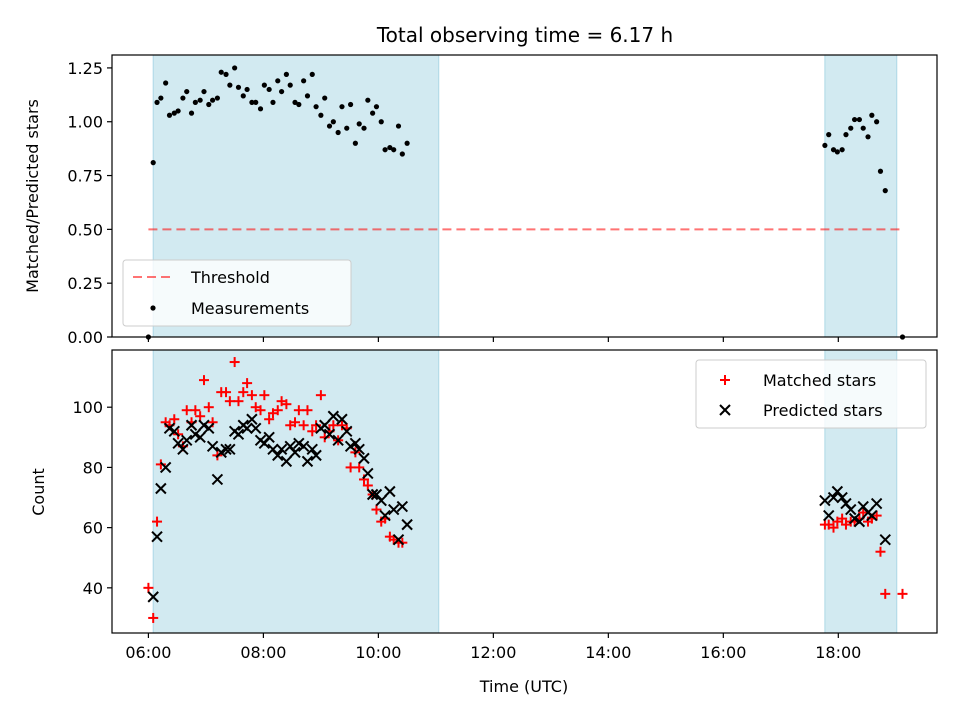  Describe the element at coordinates (85, 283) in the screenshot. I see `top-y-tick-label: 0.25` at that location.